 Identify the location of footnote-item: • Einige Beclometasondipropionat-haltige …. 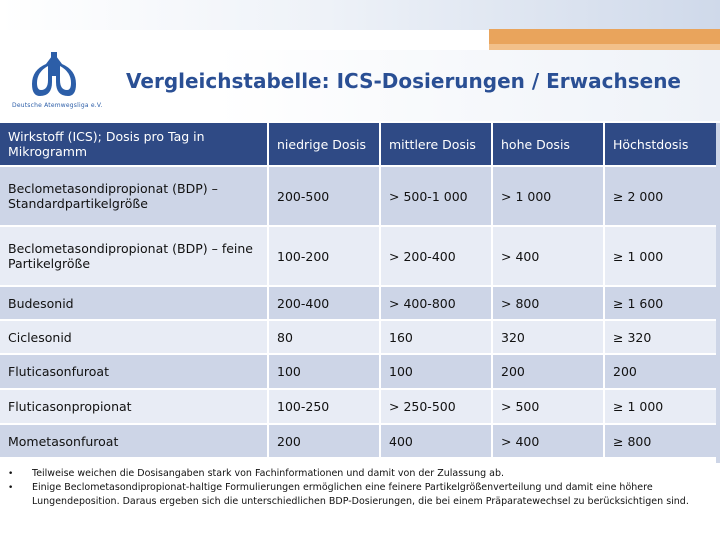
(362, 495).